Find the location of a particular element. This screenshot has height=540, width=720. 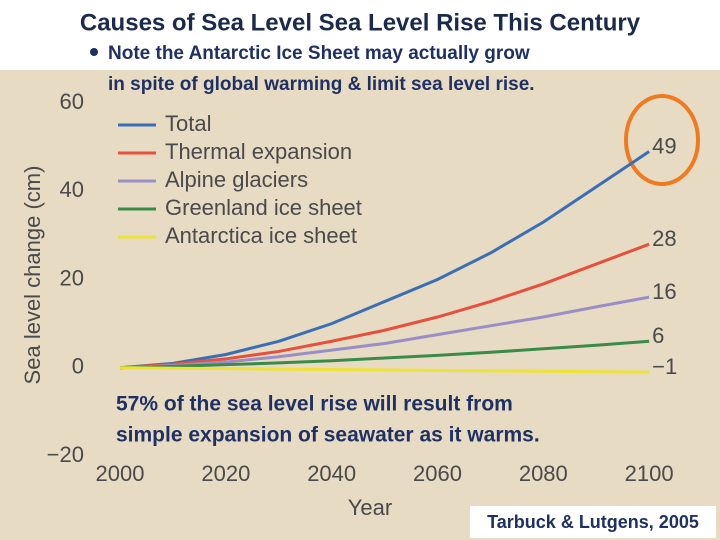

end-label: 49 is located at coordinates (664, 145).